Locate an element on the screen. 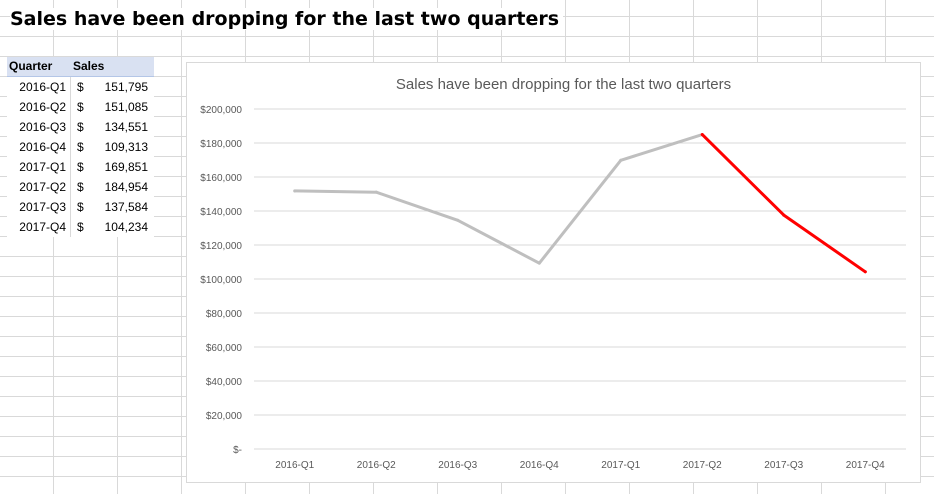  sales-line-gray is located at coordinates (498, 199).